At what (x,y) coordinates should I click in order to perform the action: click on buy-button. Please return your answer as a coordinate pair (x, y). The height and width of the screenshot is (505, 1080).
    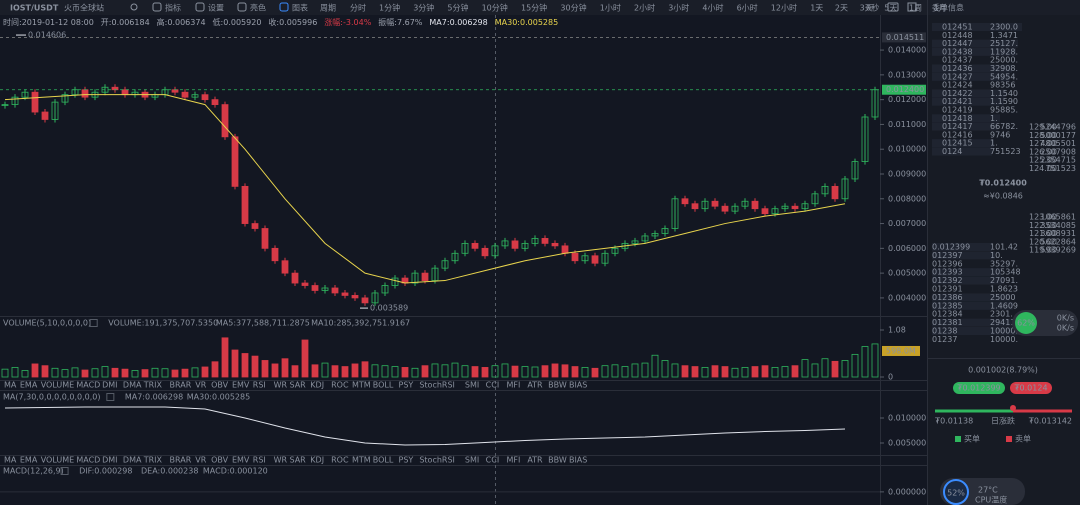
    Looking at the image, I should click on (979, 388).